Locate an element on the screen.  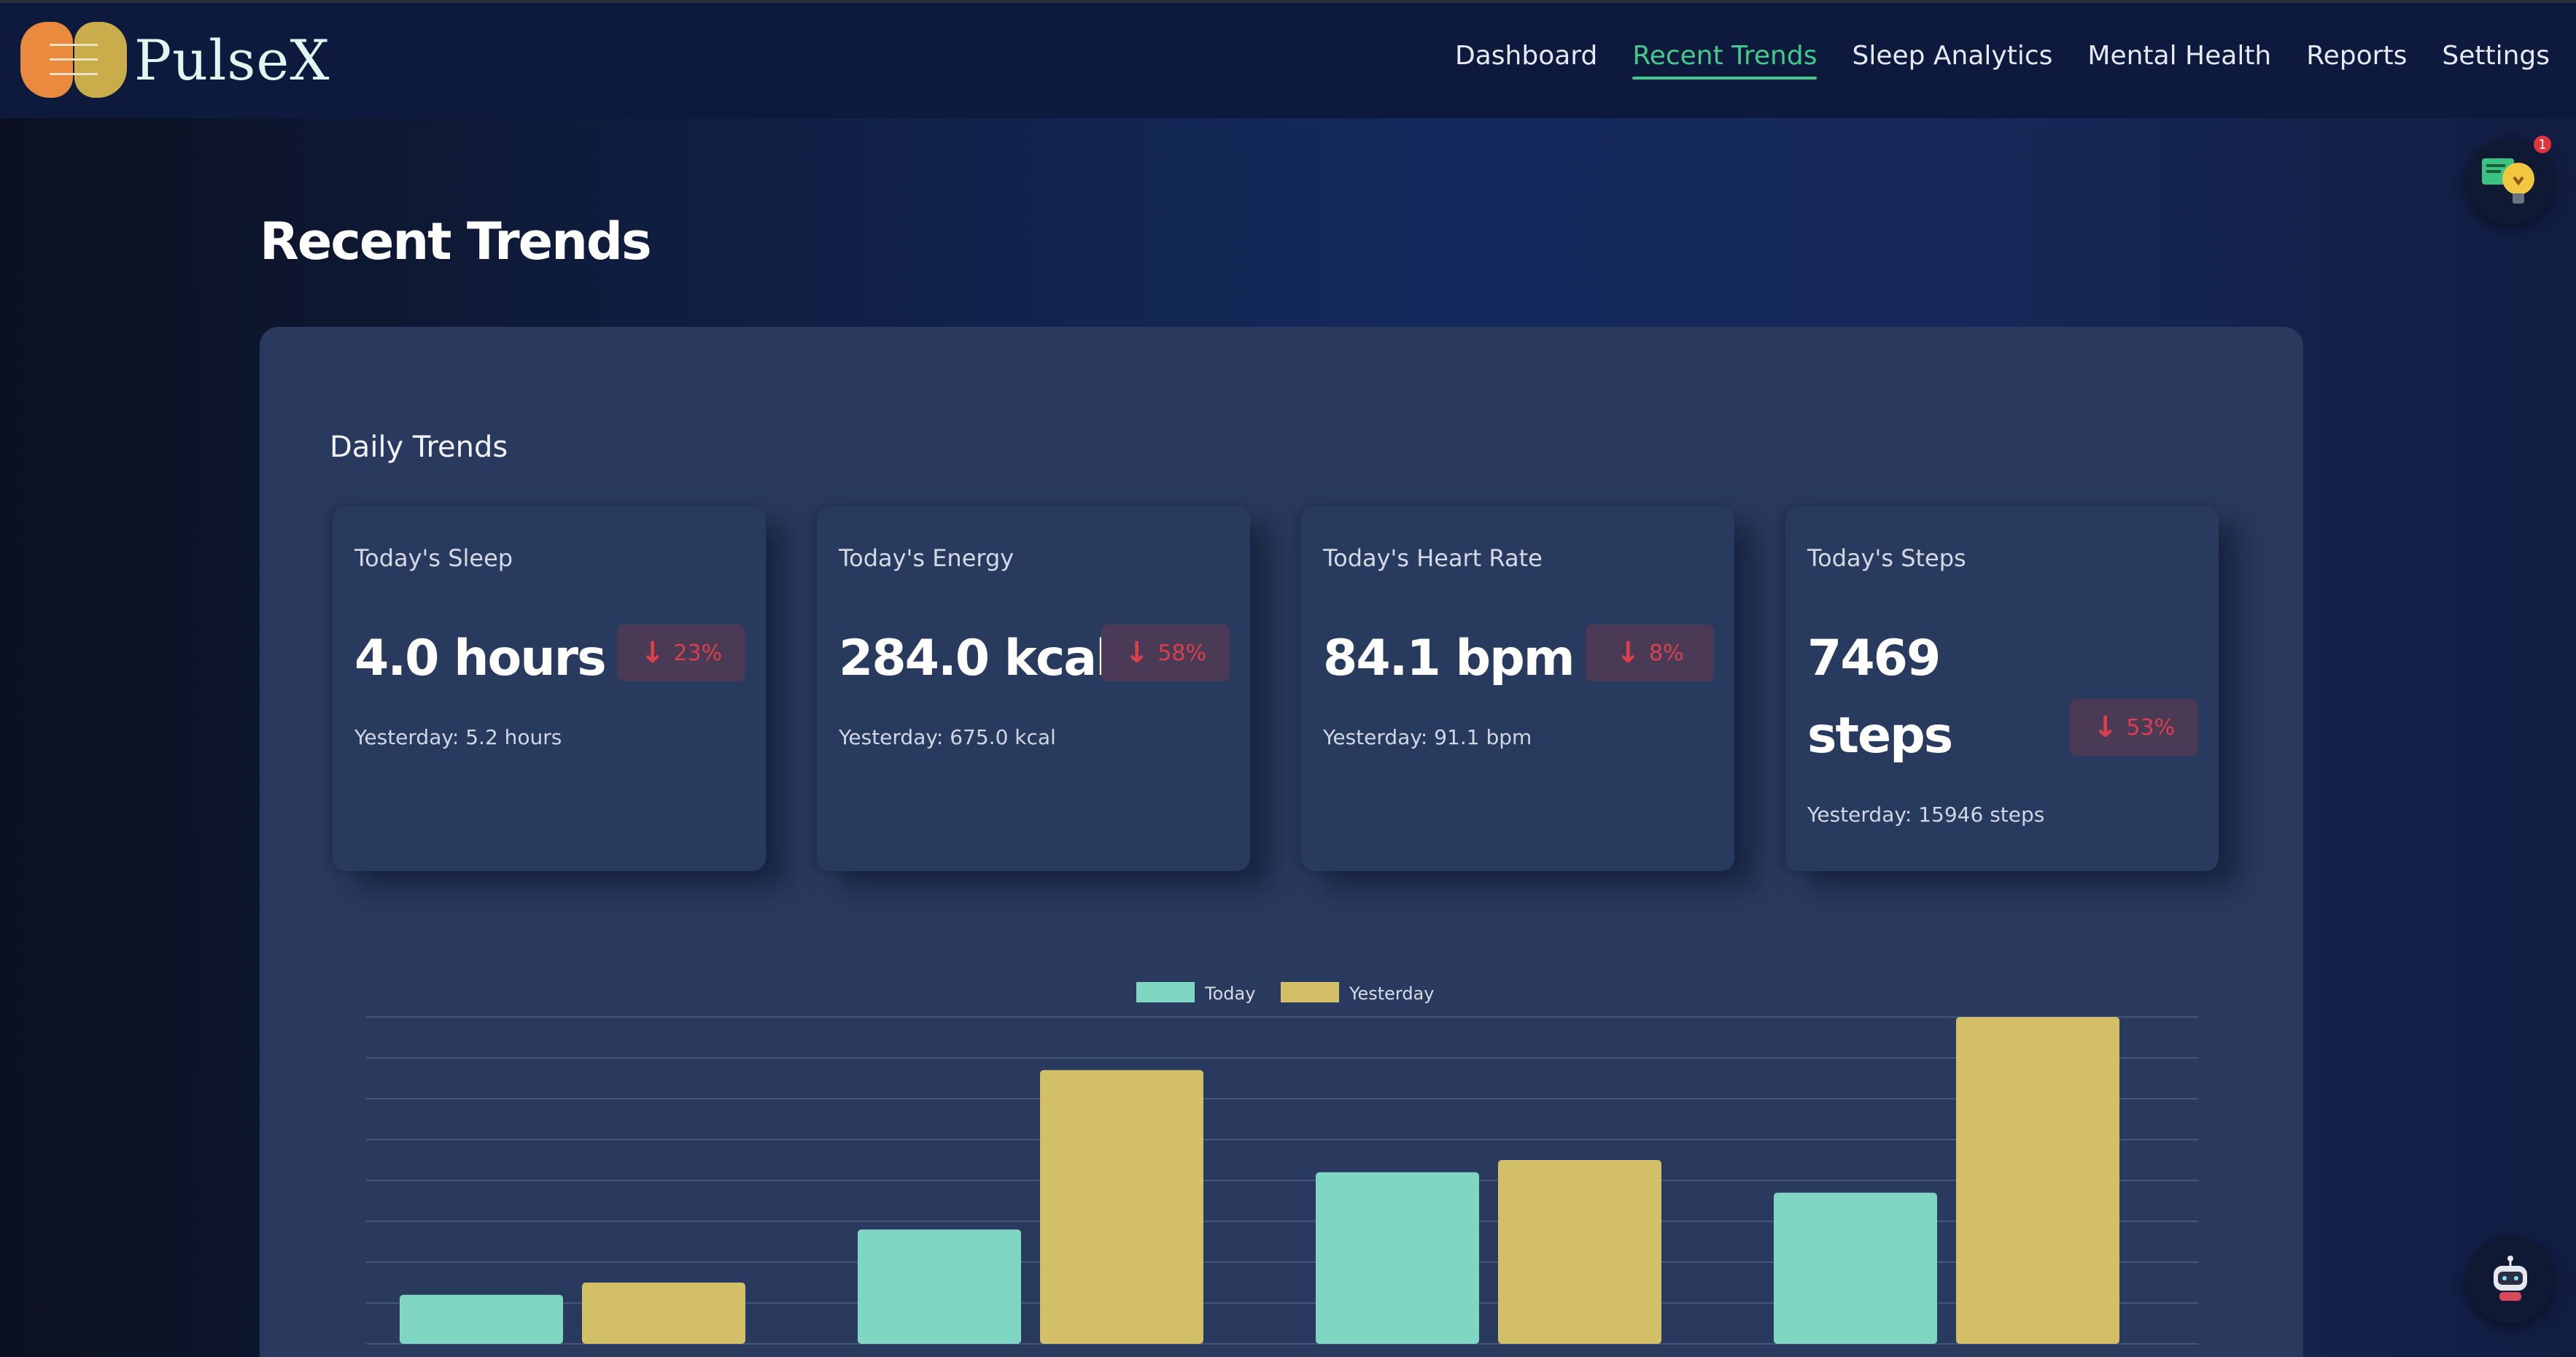
yesterday-value: Yesterday: 15946 steps is located at coordinates (1926, 815).